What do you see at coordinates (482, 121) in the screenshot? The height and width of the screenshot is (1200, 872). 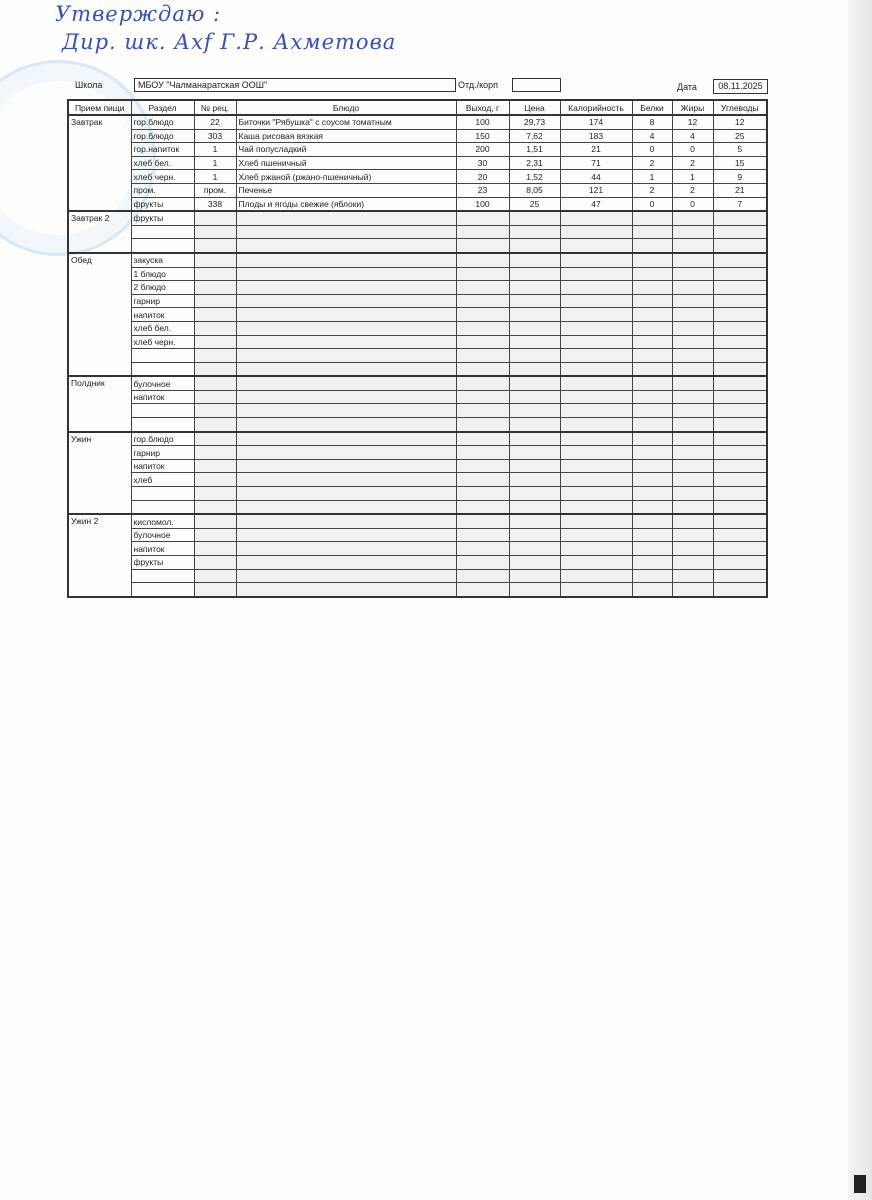 I see `yield-cell: 100` at bounding box center [482, 121].